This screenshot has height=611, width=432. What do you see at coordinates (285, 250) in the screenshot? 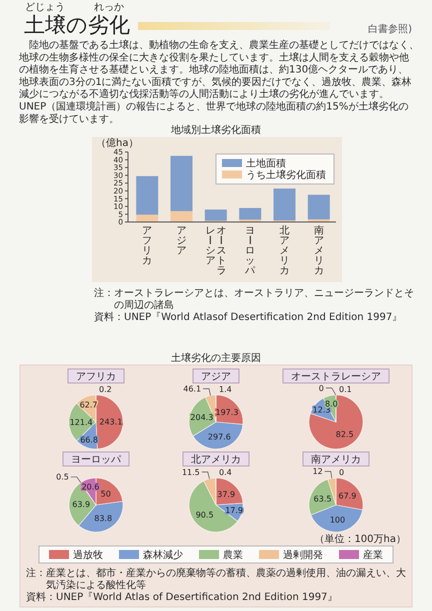
I see `x-tick-label: 北アメリカ` at bounding box center [285, 250].